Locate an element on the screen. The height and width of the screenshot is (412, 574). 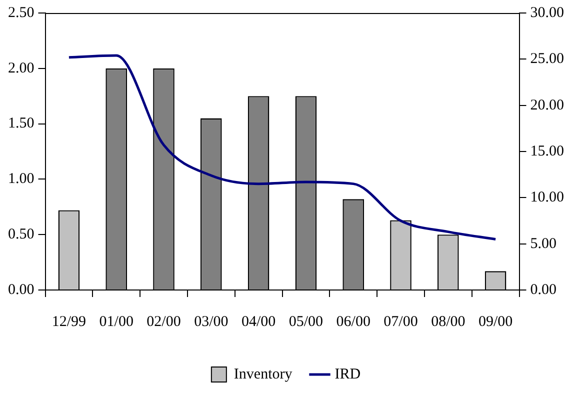
y-tick-label: 1.00 is located at coordinates (21, 179).